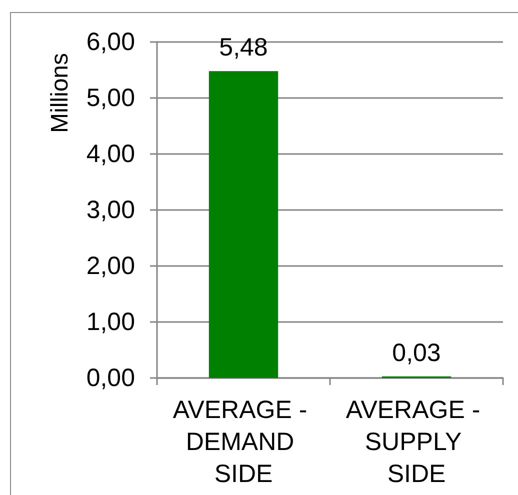 Image resolution: width=518 pixels, height=495 pixels. I want to click on y-tick-label: 4,00, so click(110, 154).